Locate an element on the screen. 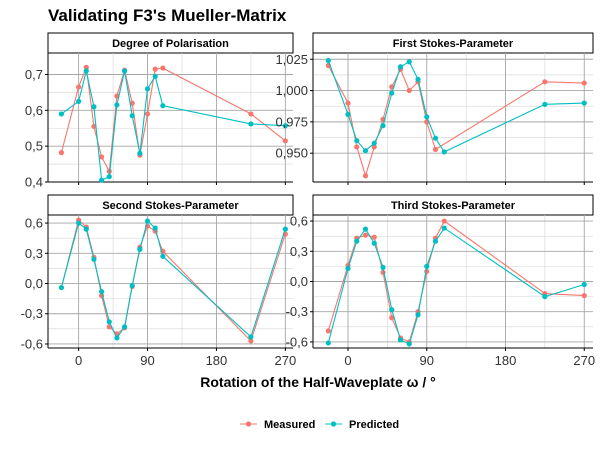 The image size is (600, 450). x-tick-label: 180 is located at coordinates (217, 360).